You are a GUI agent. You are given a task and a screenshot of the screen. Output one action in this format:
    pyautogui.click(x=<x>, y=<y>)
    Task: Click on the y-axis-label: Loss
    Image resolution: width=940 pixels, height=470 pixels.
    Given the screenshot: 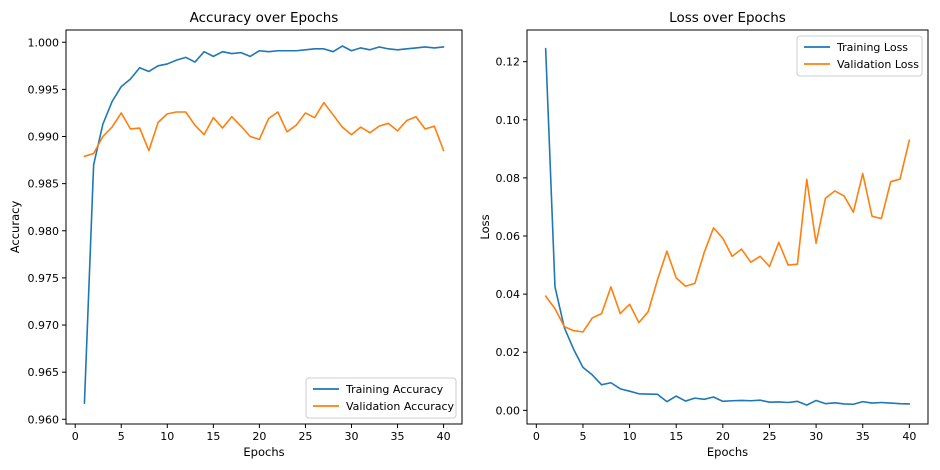 What is the action you would take?
    pyautogui.click(x=485, y=226)
    